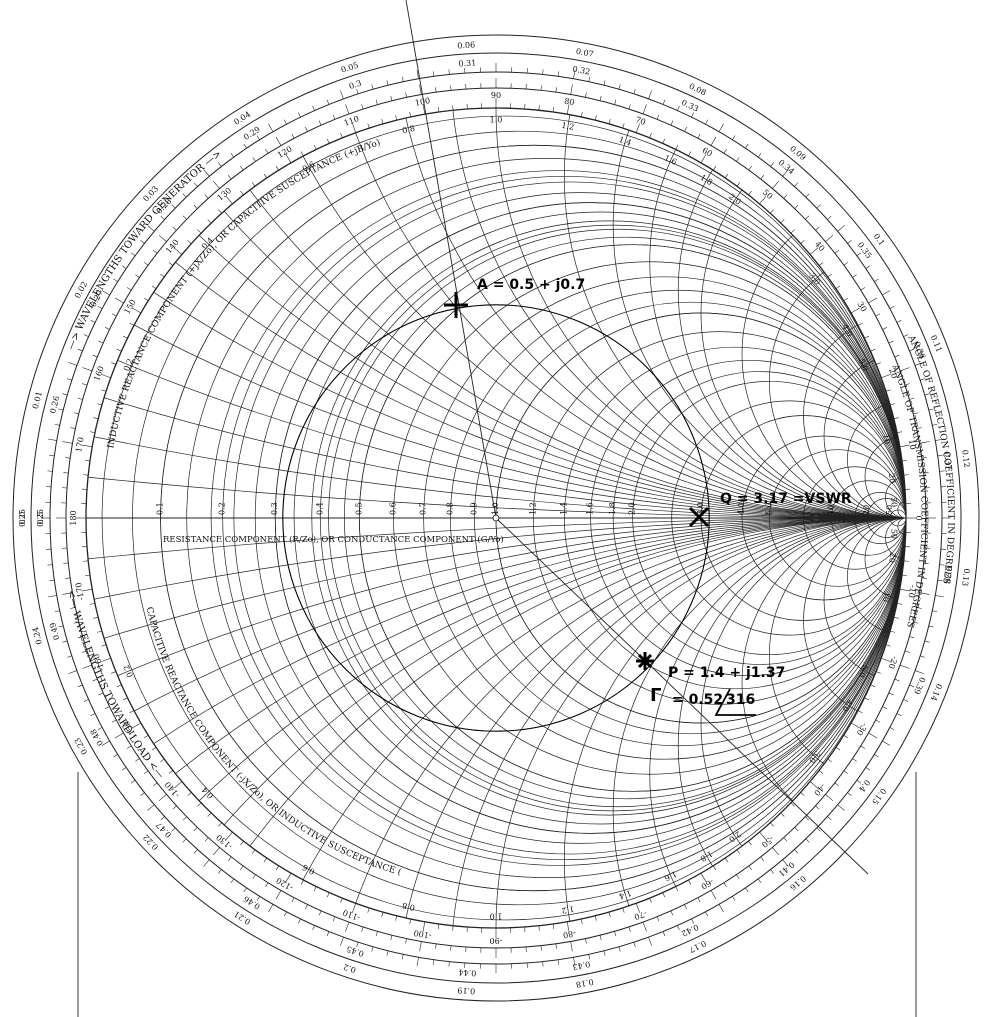  Describe the element at coordinates (467, 973) in the screenshot. I see `wavelength-load-label: 0.44` at that location.